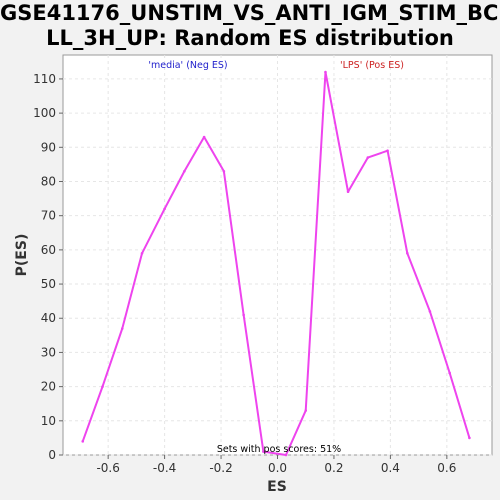 This screenshot has width=500, height=500. What do you see at coordinates (48, 250) in the screenshot?
I see `y-tick-label: 60` at bounding box center [48, 250].